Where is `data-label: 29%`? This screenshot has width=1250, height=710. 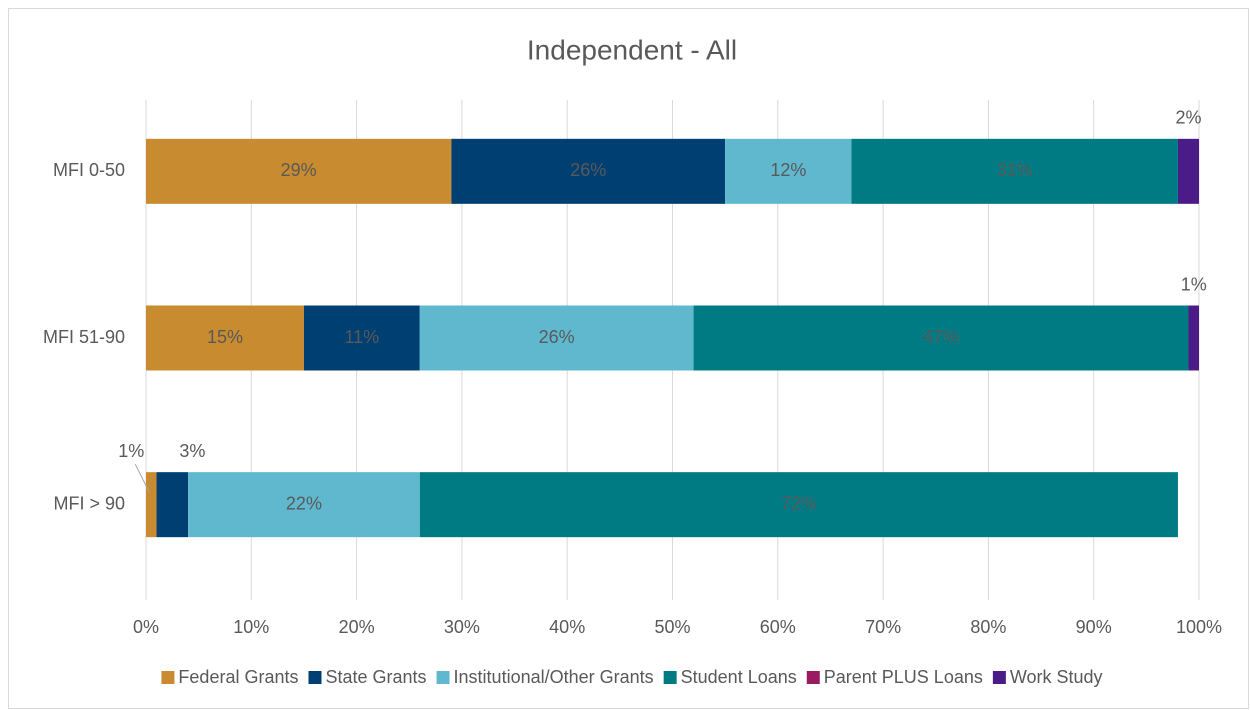
data-label: 29% is located at coordinates (299, 170).